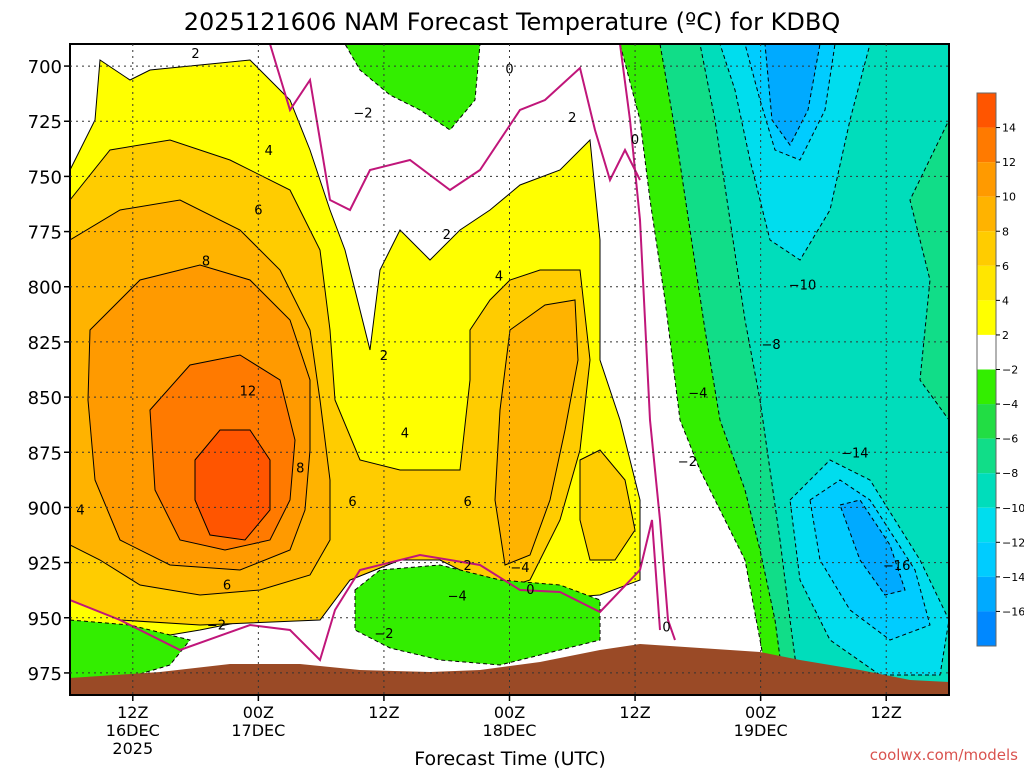 The image size is (1024, 768). I want to click on y-tick-label: 775, so click(45, 233).